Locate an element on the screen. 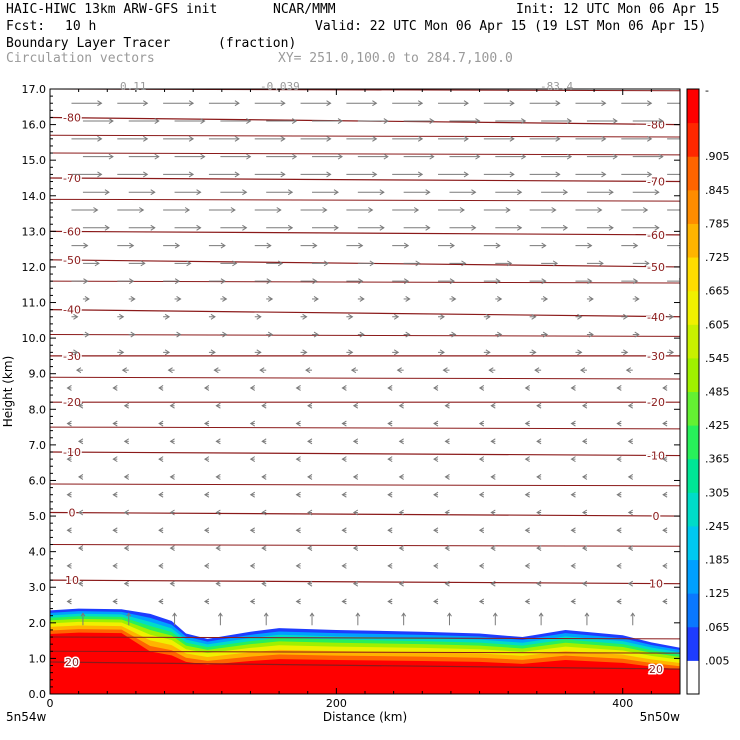  x-tick-label: 400 is located at coordinates (622, 703).